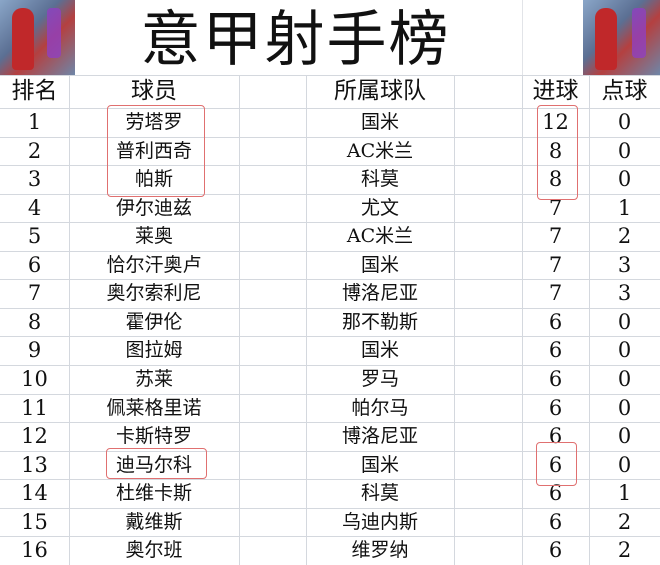 This screenshot has height=565, width=660. What do you see at coordinates (153, 379) in the screenshot?
I see `cell-player: 苏莱` at bounding box center [153, 379].